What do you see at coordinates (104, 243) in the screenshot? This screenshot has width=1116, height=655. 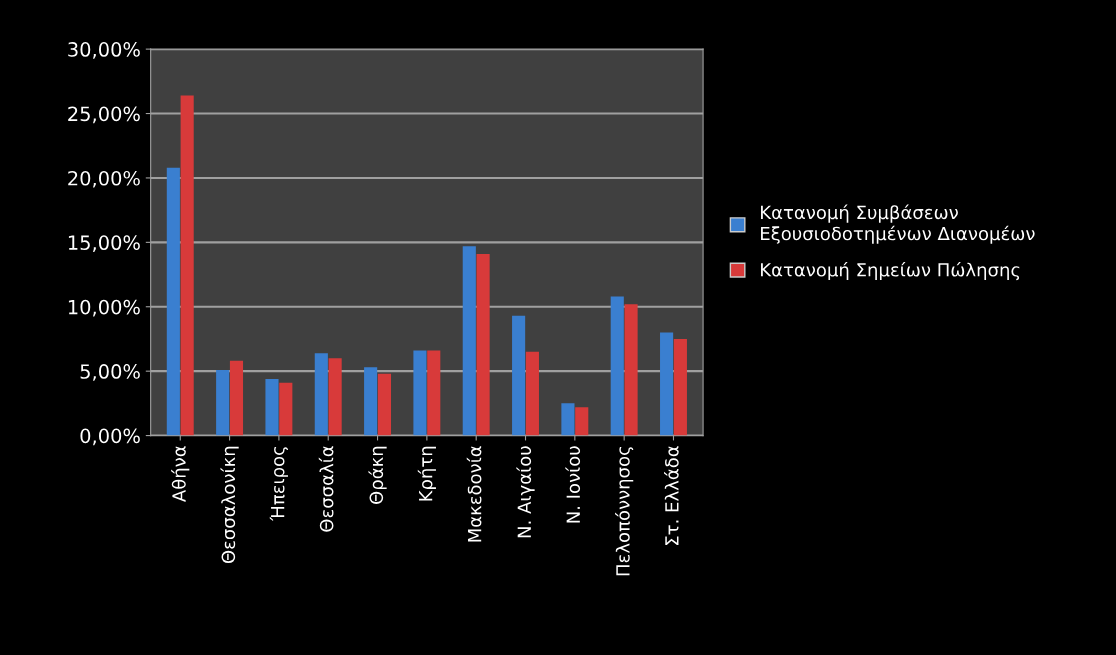 I see `y-tick-label: 15,00%` at bounding box center [104, 243].